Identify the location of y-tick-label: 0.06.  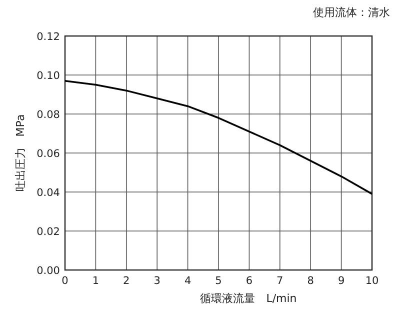
(48, 154).